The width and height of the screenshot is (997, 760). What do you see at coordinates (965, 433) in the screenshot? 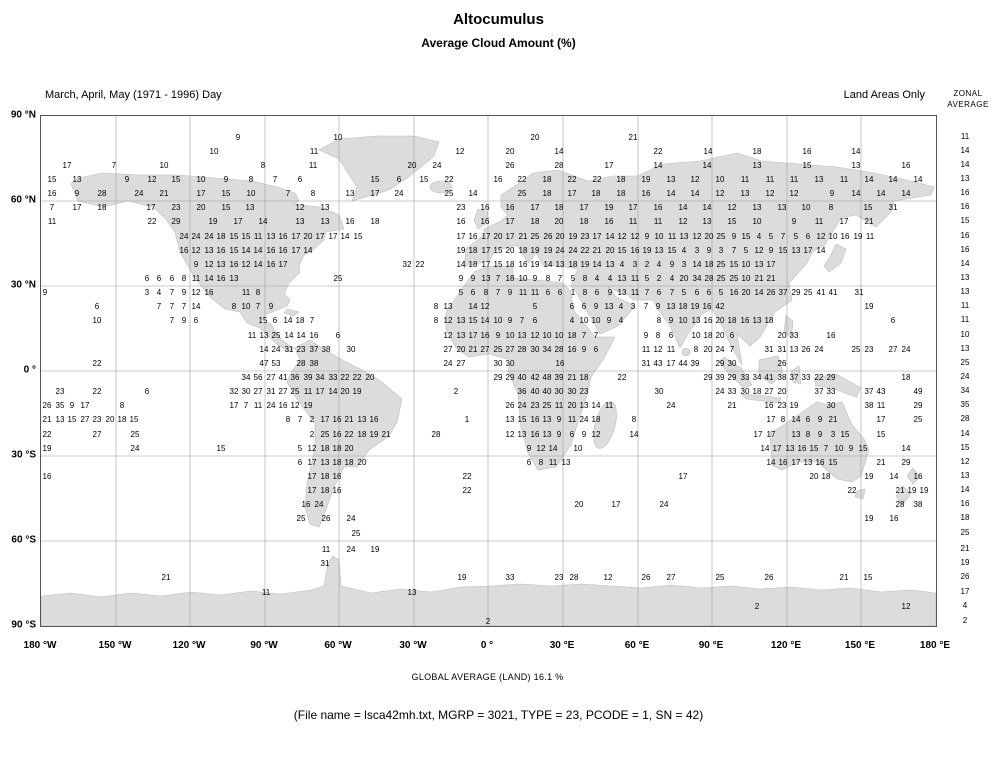
I see `zonal-average-value: 14` at bounding box center [965, 433].